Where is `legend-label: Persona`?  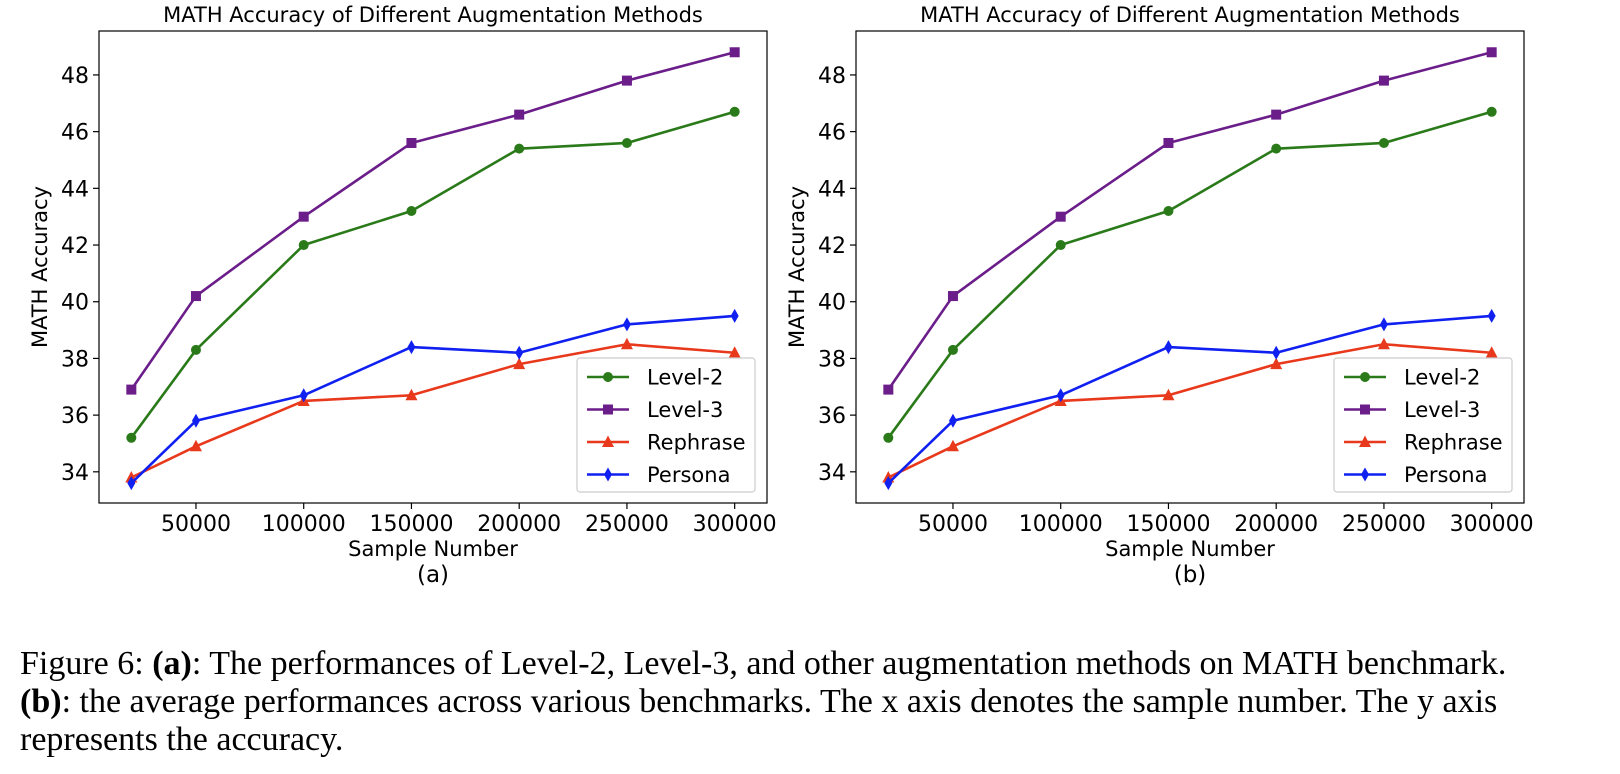
legend-label: Persona is located at coordinates (688, 475).